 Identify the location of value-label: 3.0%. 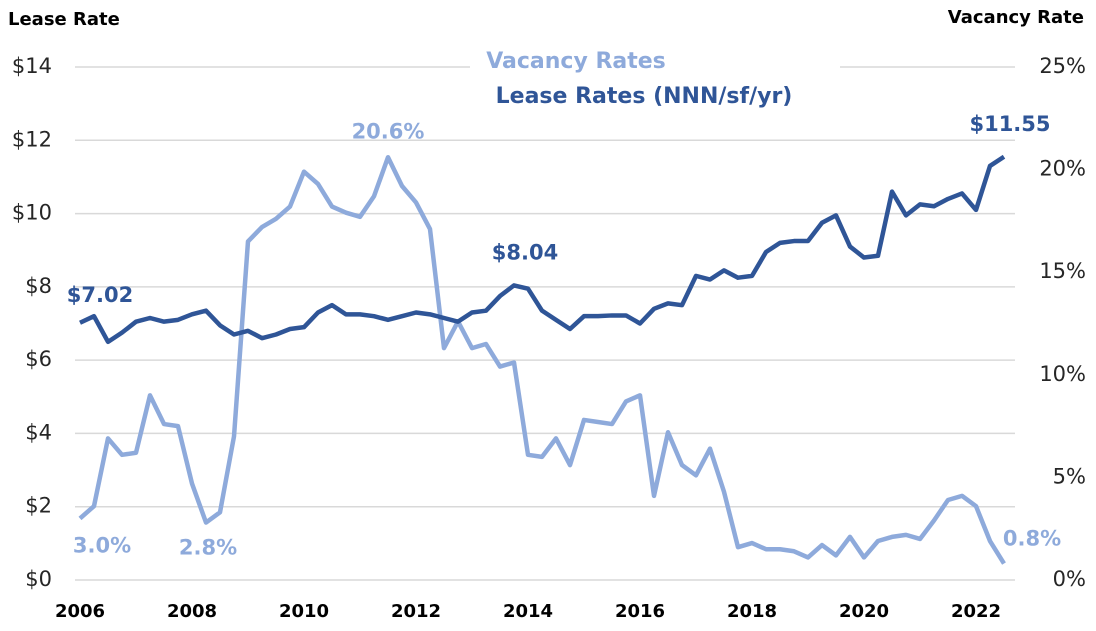
(102, 545).